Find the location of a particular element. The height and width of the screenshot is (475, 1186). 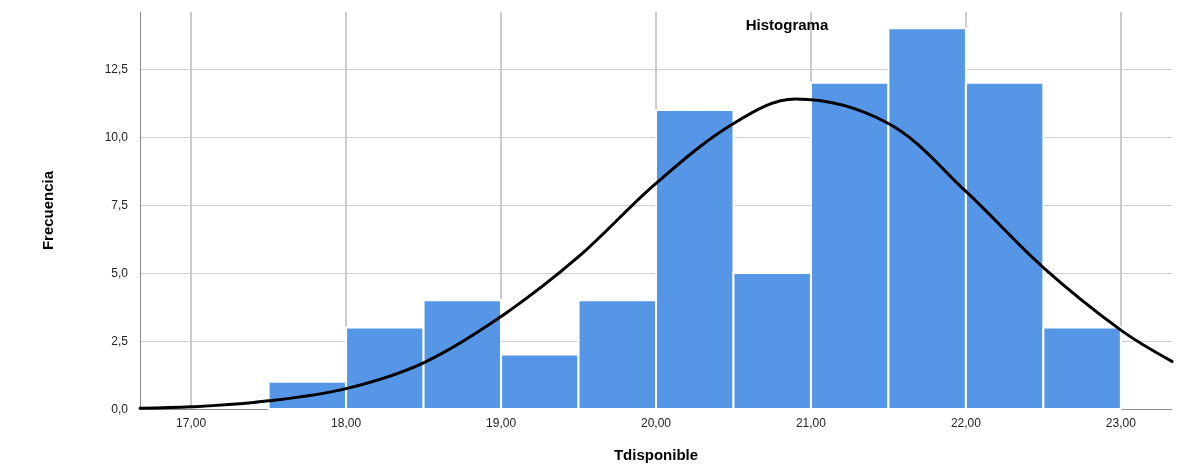

x-tick-label: 20,00 is located at coordinates (656, 423).